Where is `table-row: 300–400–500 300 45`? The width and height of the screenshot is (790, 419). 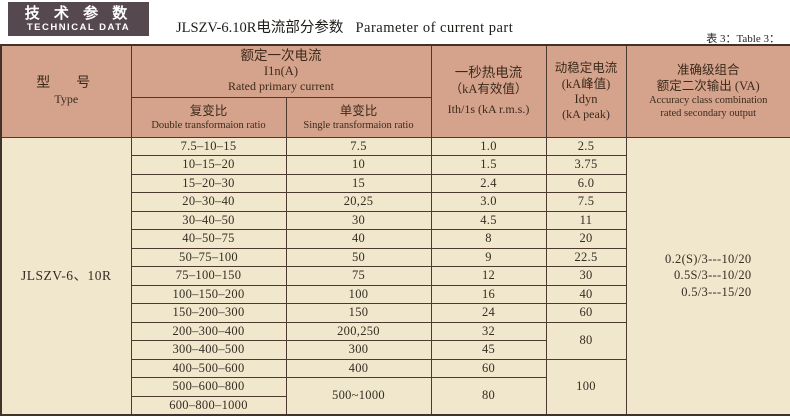
table-row: 300–400–500 300 45 is located at coordinates (395, 350).